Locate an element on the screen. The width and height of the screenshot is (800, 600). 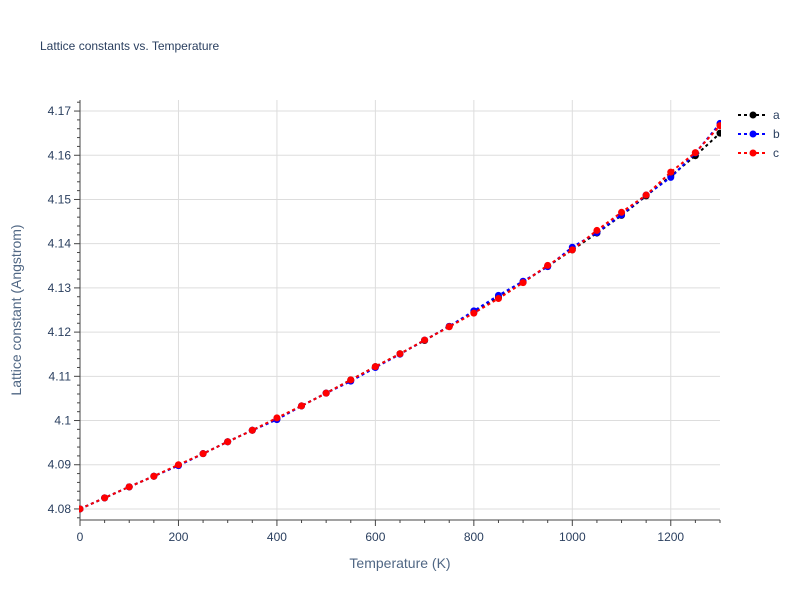
y-tick-label: 4.1 is located at coordinates (62, 421).